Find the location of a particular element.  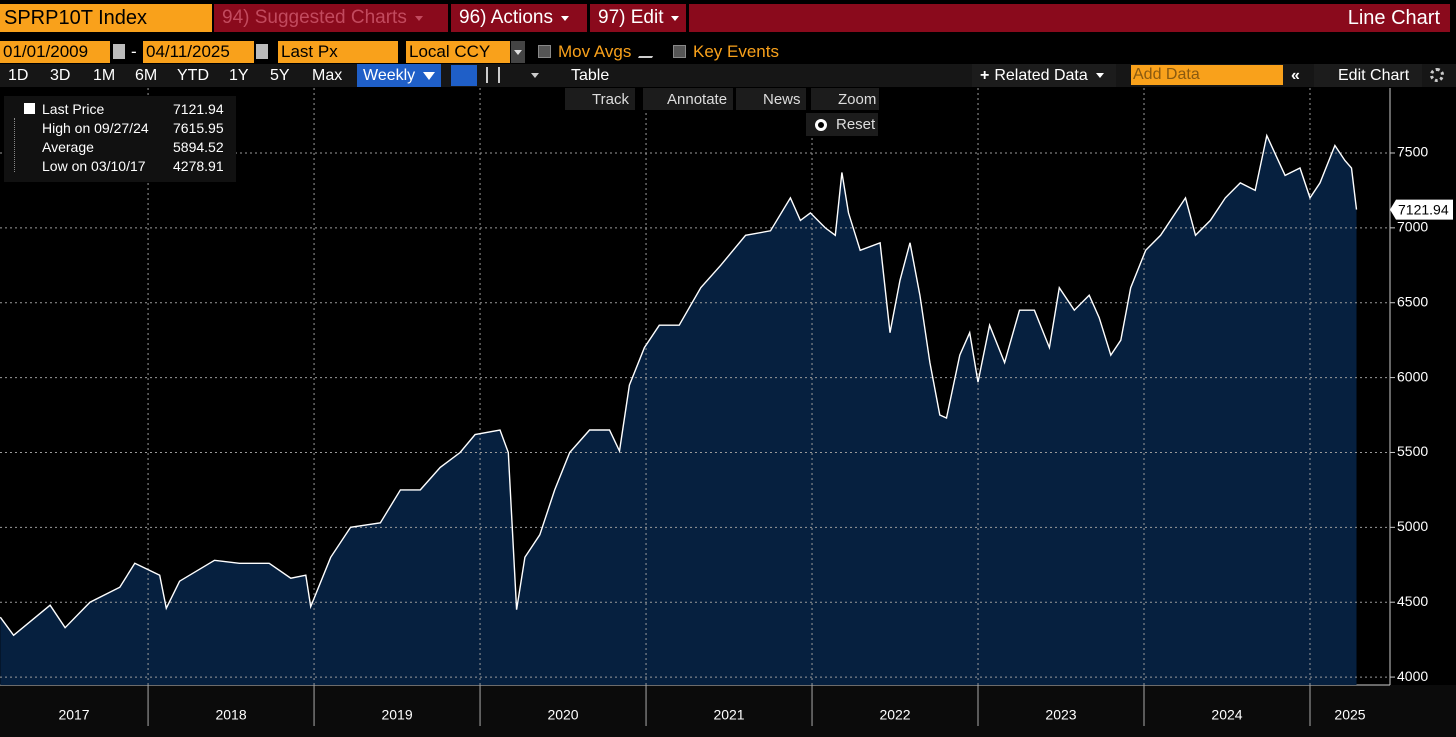

tool-label: Annotate is located at coordinates (697, 99).